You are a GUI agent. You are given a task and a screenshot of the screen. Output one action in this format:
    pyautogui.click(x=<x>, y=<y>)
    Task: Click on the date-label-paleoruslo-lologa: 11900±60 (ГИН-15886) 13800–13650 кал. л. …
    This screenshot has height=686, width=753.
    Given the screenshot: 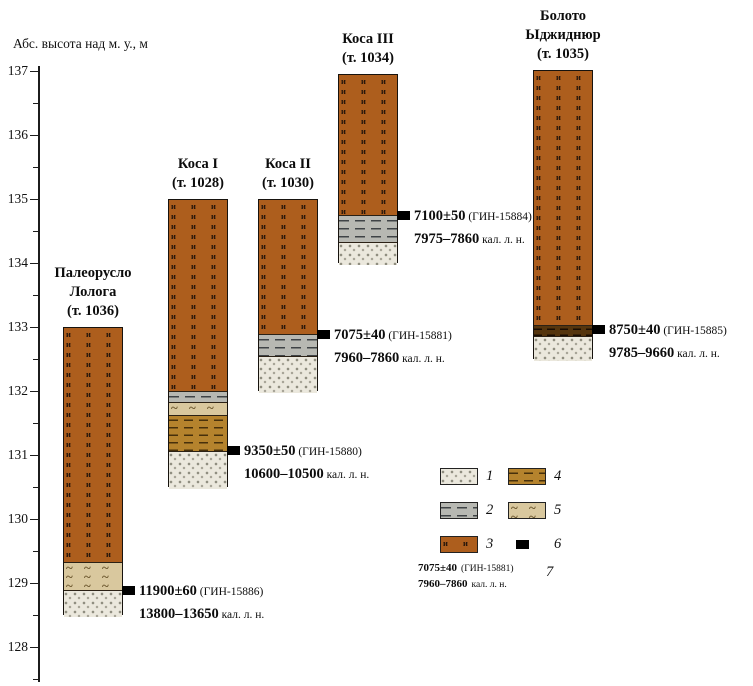 What is the action you would take?
    pyautogui.click(x=202, y=602)
    